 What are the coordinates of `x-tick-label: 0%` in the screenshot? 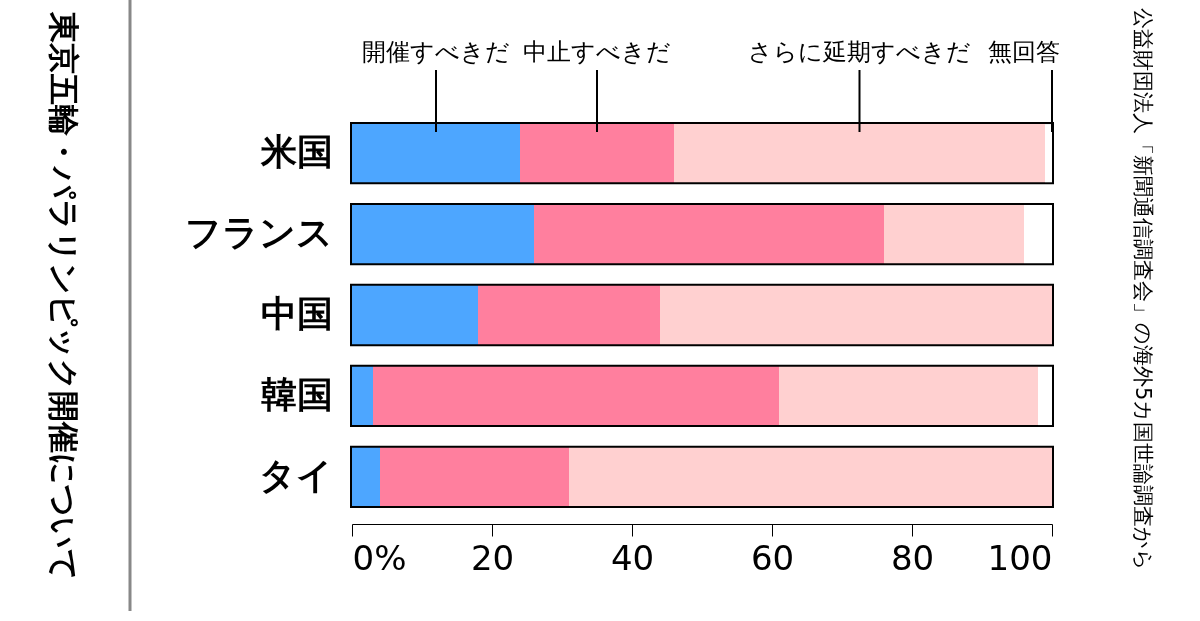 It's located at (379, 557).